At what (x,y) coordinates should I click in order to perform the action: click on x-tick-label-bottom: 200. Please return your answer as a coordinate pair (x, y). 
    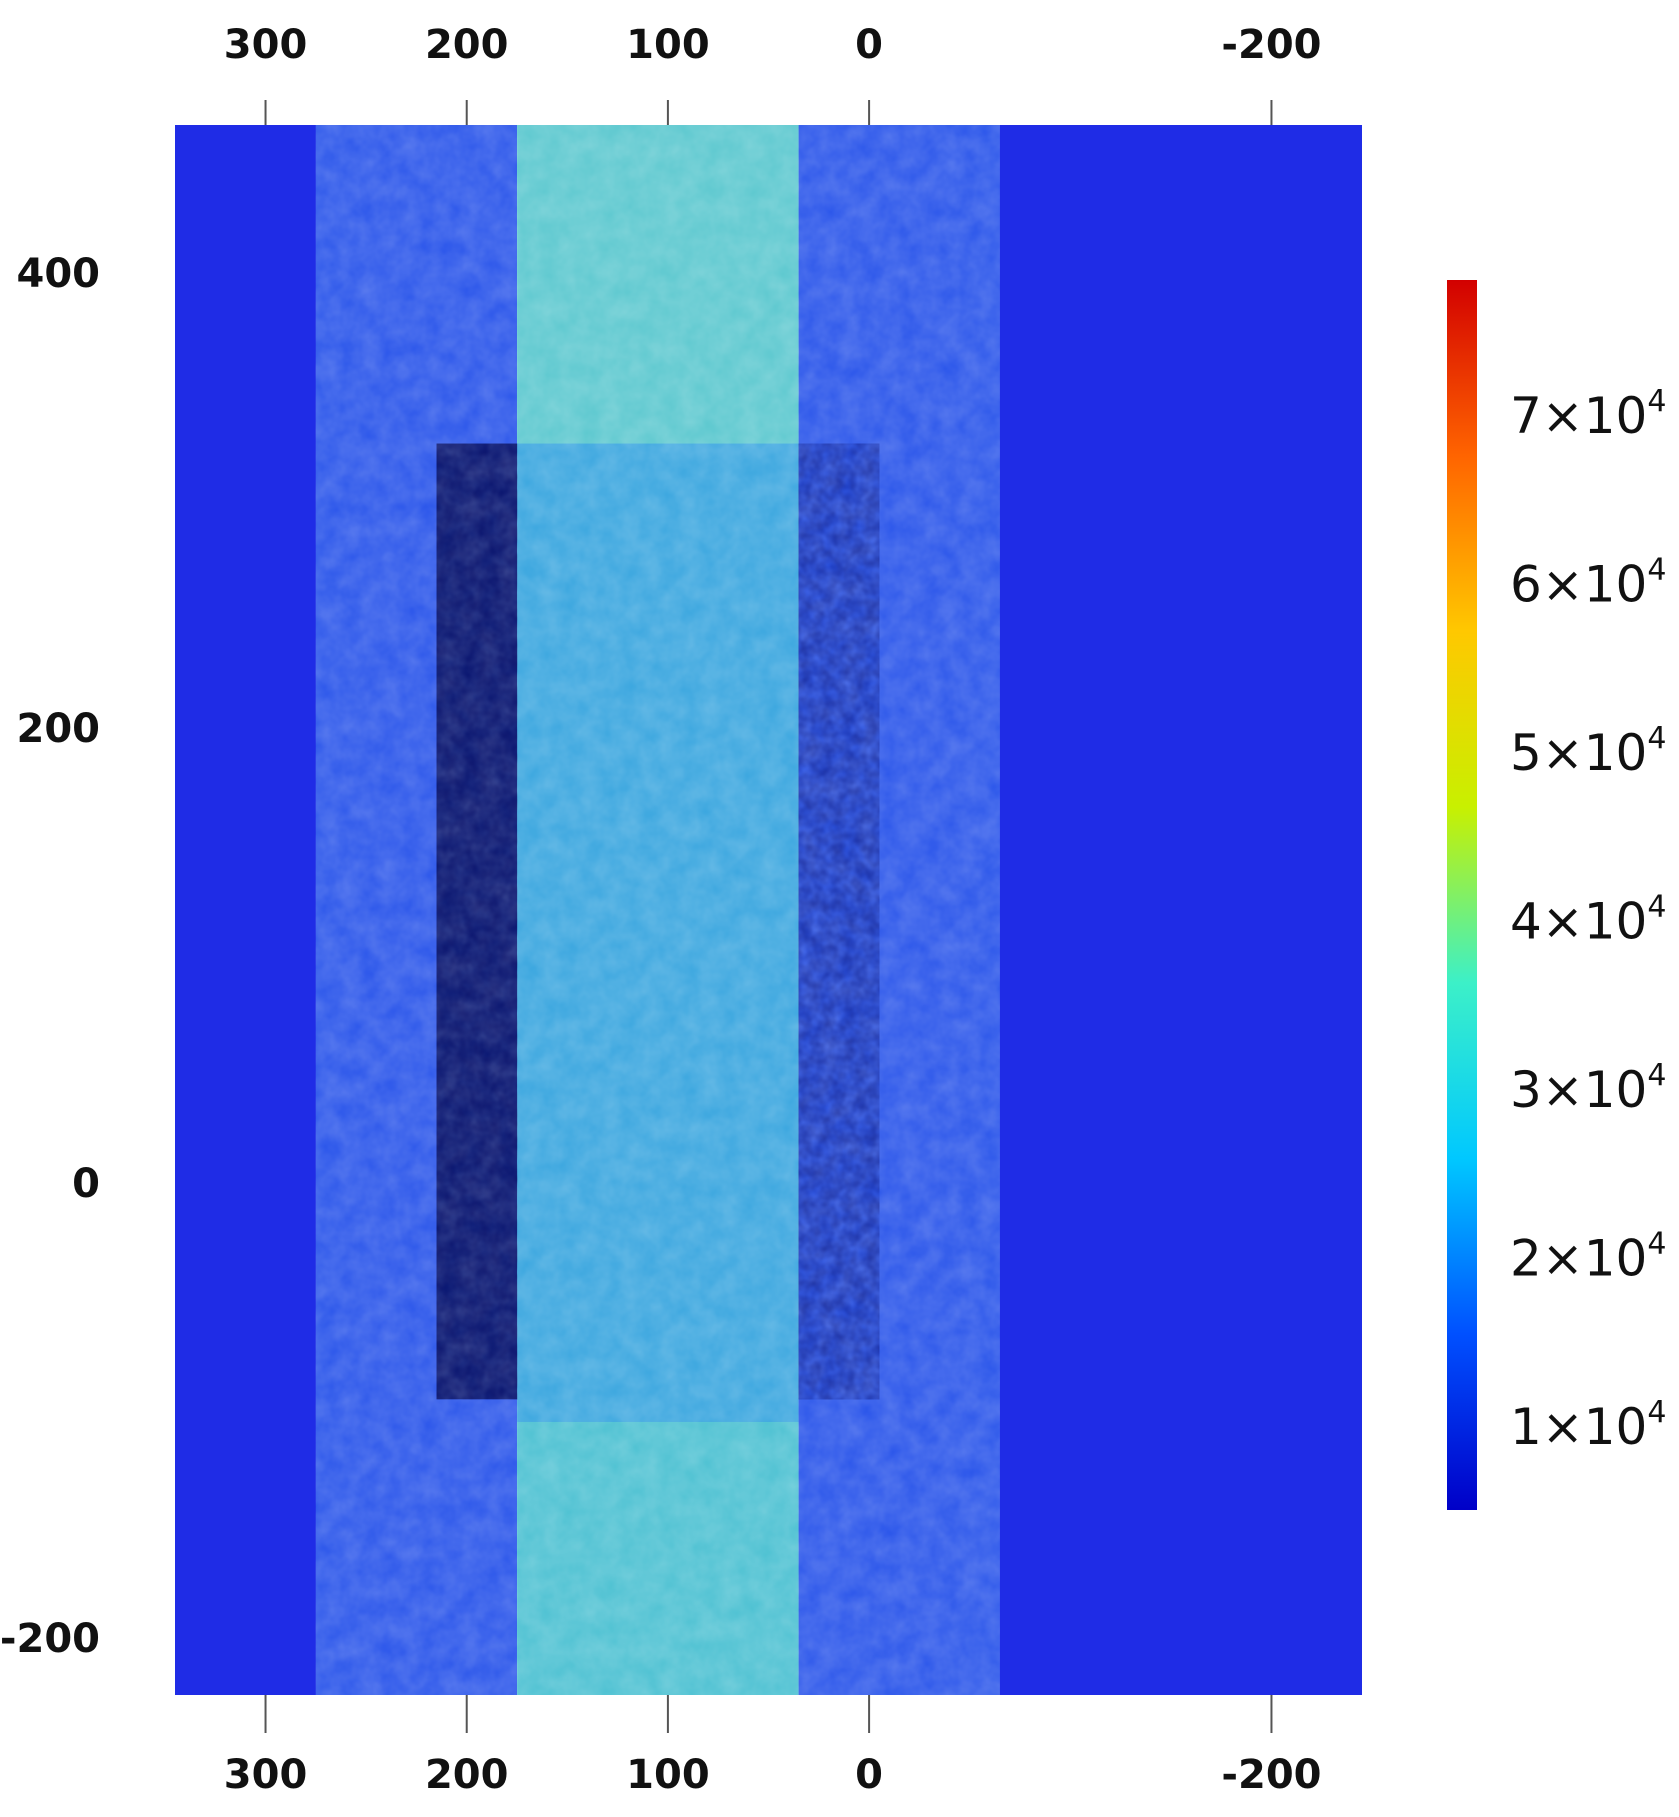
    Looking at the image, I should click on (467, 1775).